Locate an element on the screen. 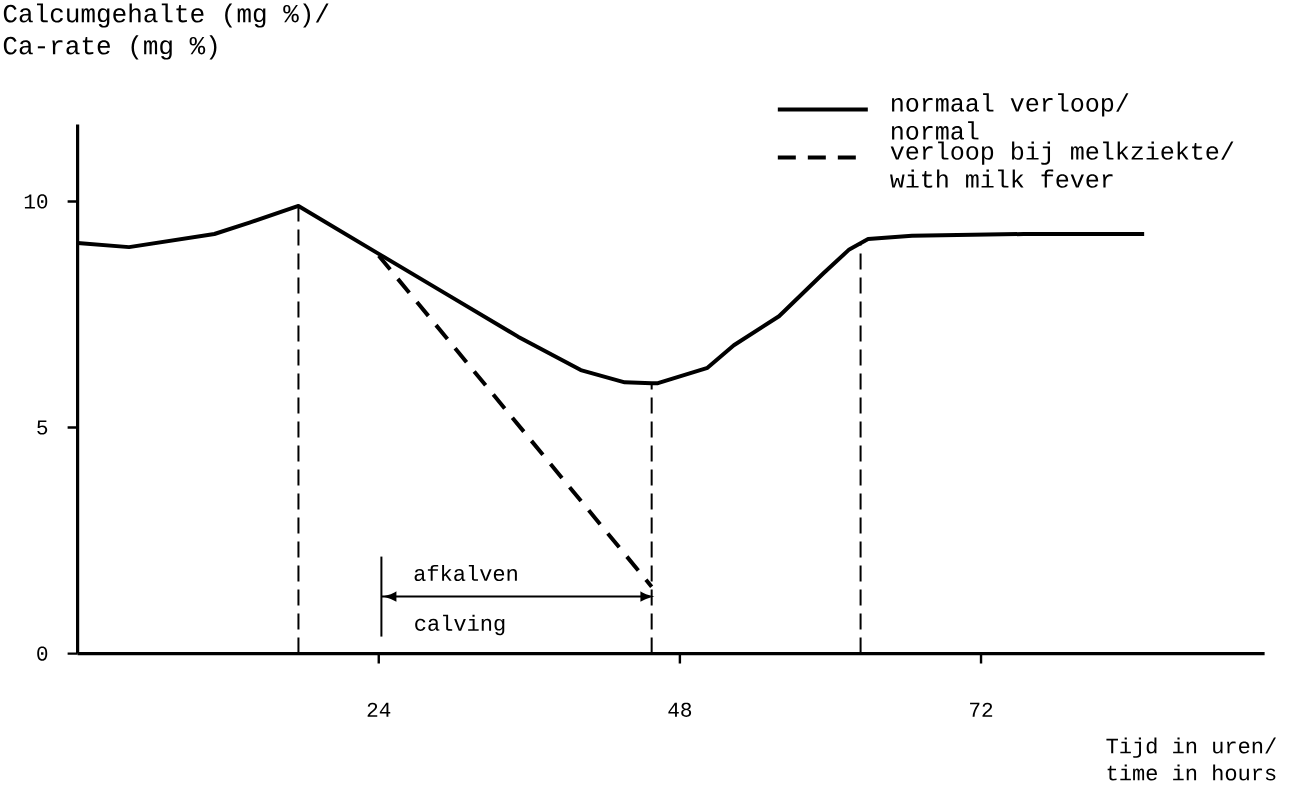 This screenshot has width=1301, height=797. y-tick-label: 10 is located at coordinates (36, 201).